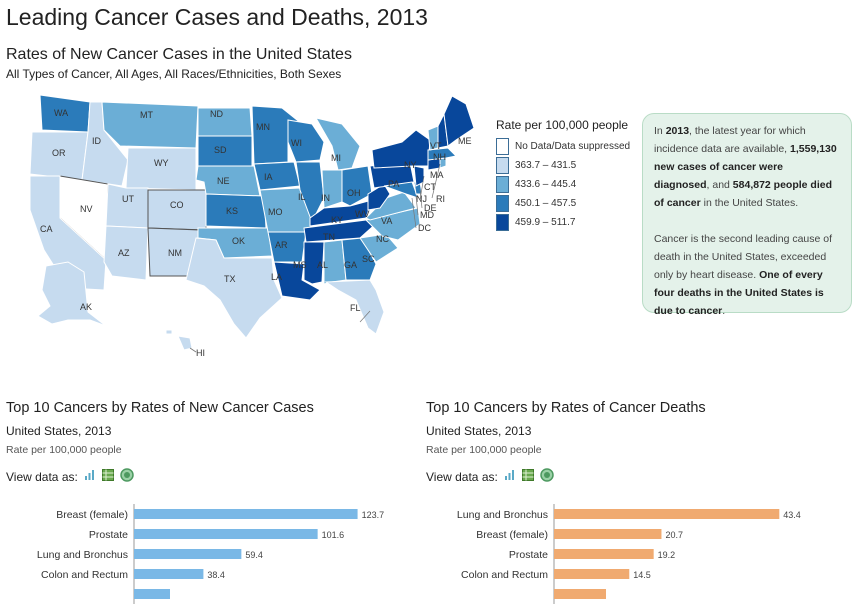 This screenshot has height=604, width=860. Describe the element at coordinates (161, 163) in the screenshot. I see `state-label-wy: WY` at that location.